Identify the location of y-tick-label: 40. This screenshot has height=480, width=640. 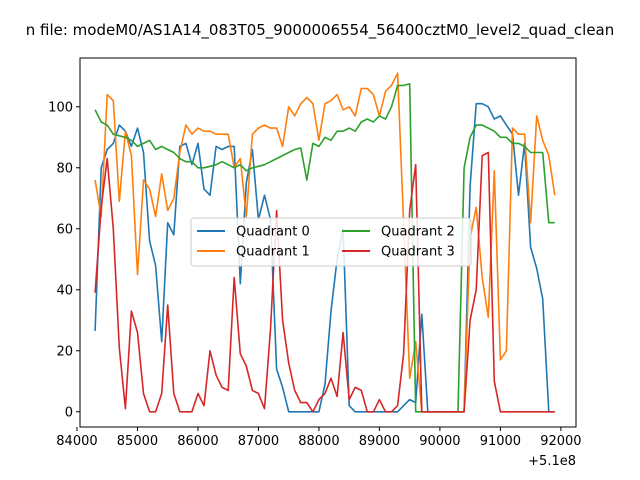
(64, 290).